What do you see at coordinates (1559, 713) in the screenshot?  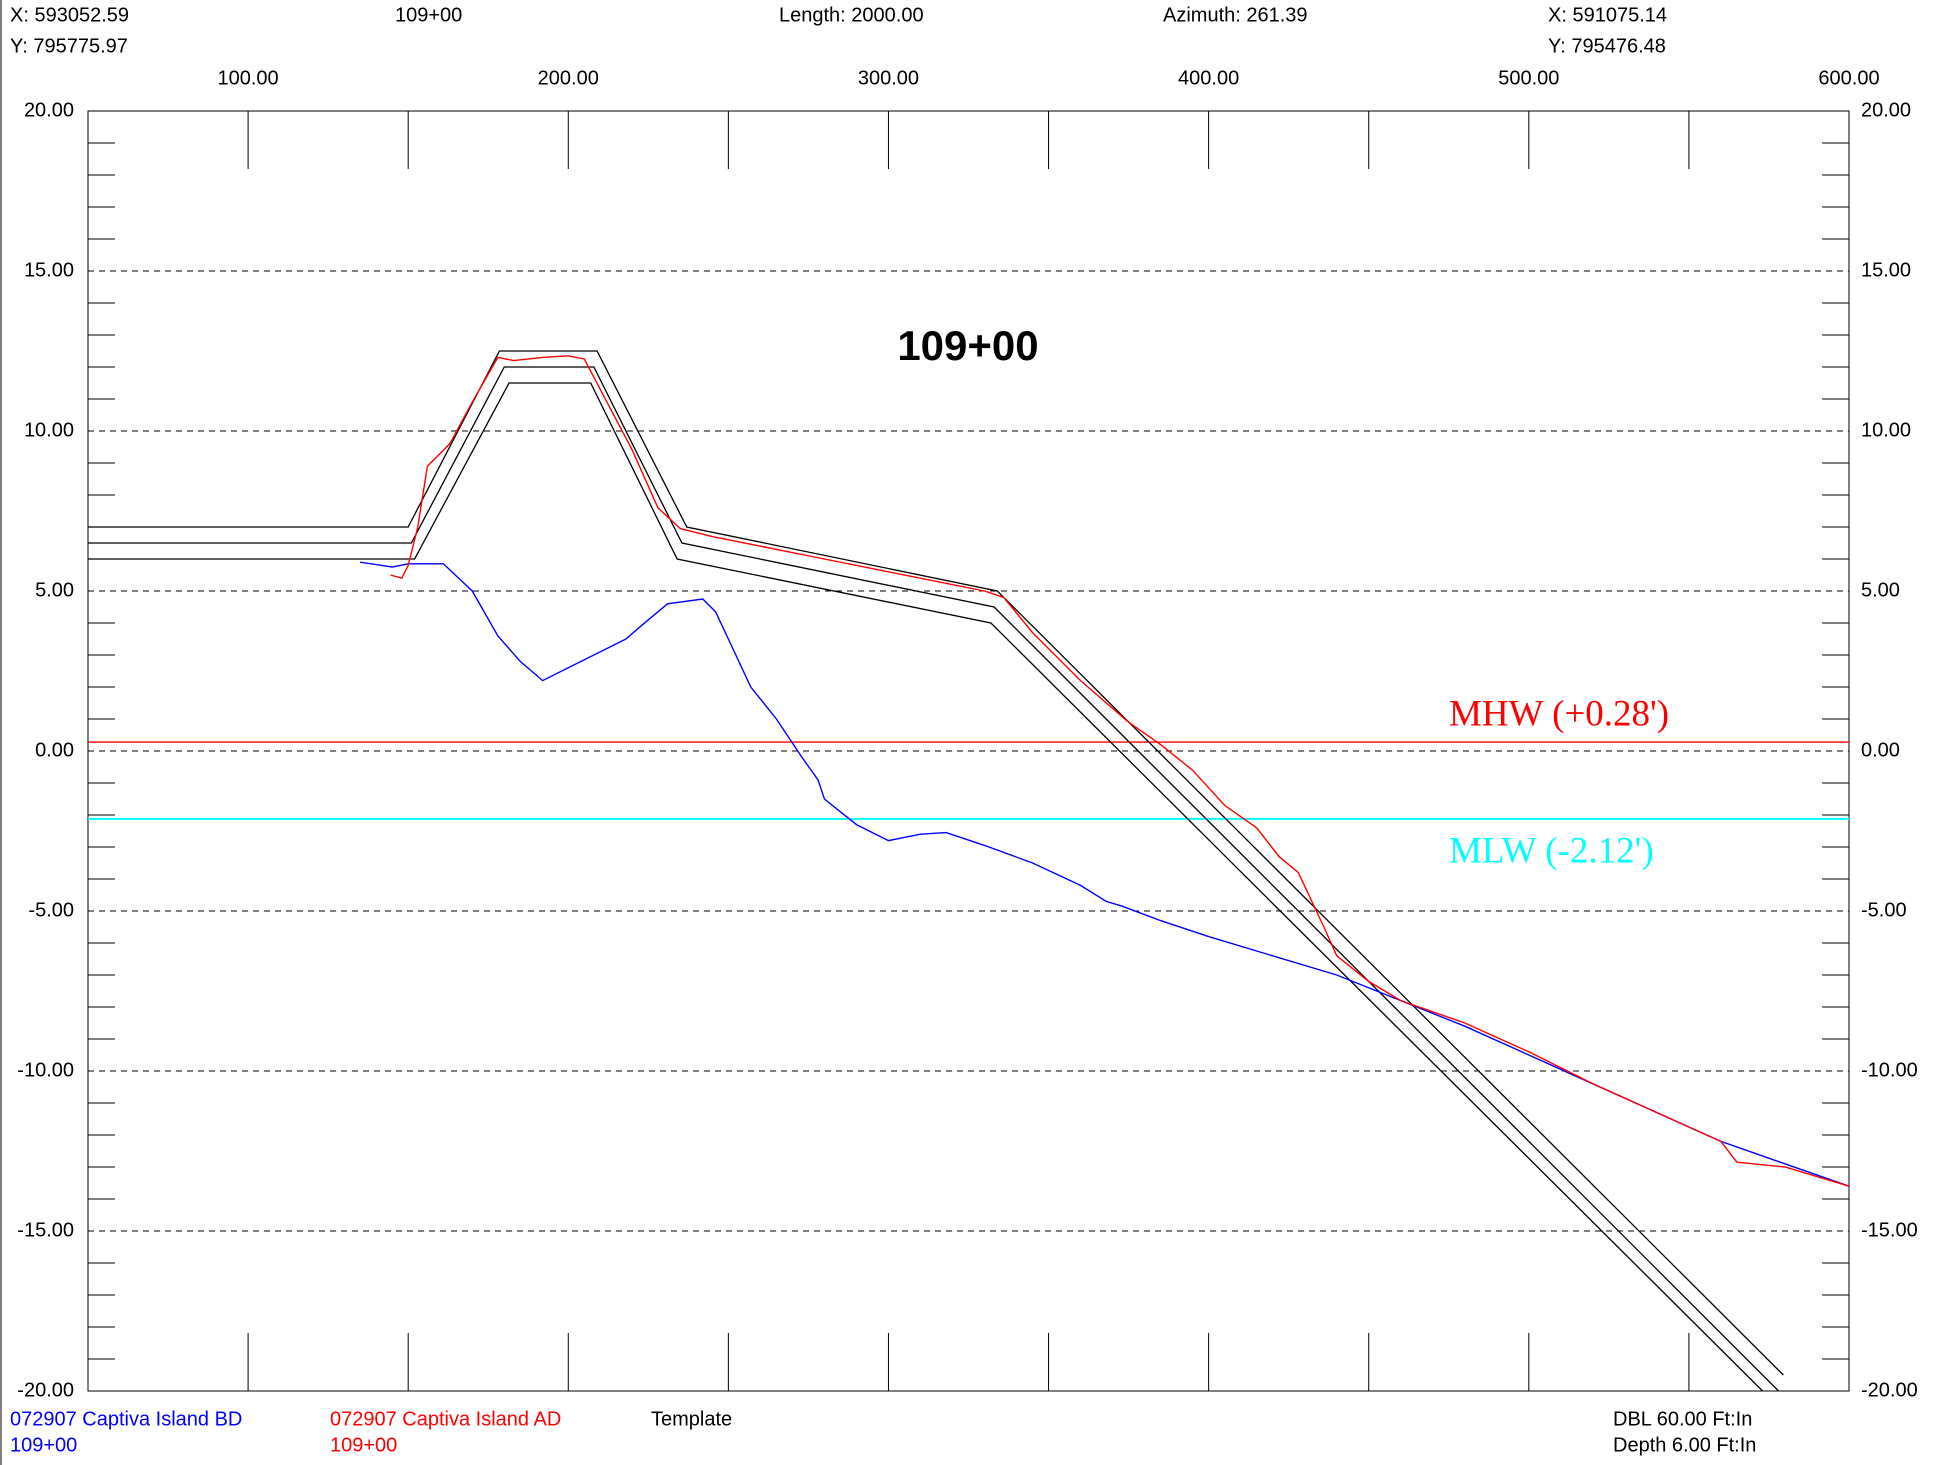 I see `reference-label: MHW (+0.28')` at bounding box center [1559, 713].